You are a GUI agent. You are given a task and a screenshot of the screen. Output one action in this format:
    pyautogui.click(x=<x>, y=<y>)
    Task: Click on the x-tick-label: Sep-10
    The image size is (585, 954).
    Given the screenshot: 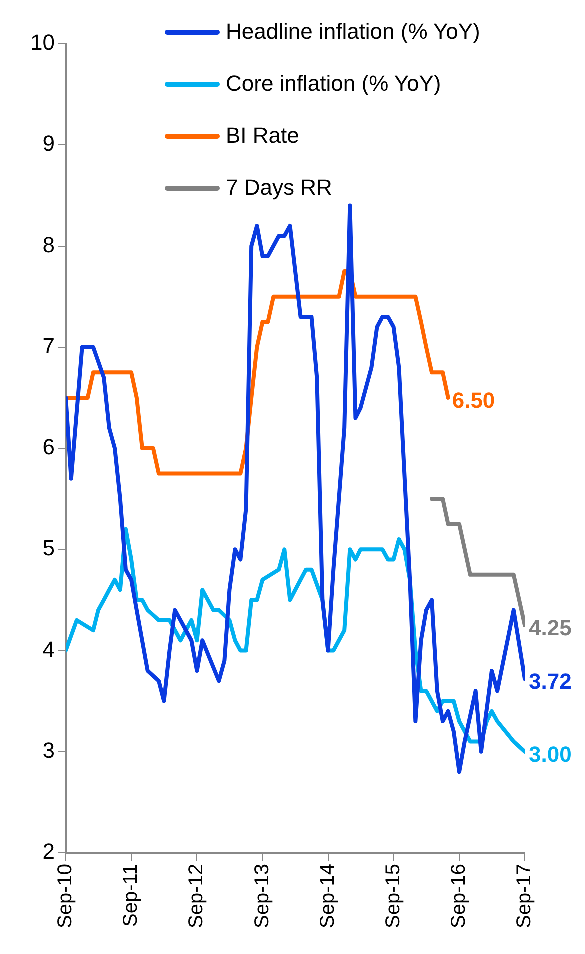 What is the action you would take?
    pyautogui.click(x=65, y=896)
    